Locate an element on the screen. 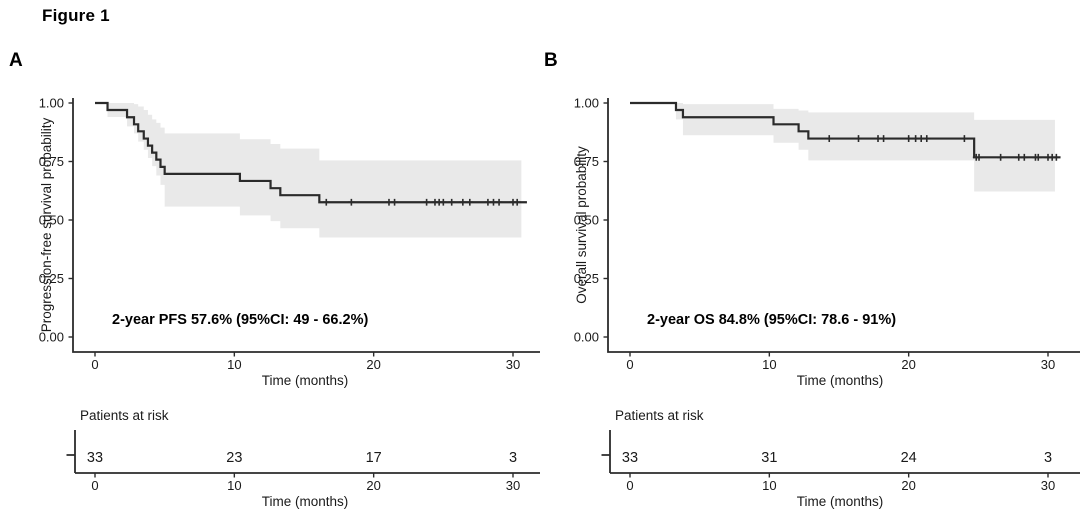 This screenshot has width=1080, height=522. y-axis-title: Overall survival probability is located at coordinates (581, 225).